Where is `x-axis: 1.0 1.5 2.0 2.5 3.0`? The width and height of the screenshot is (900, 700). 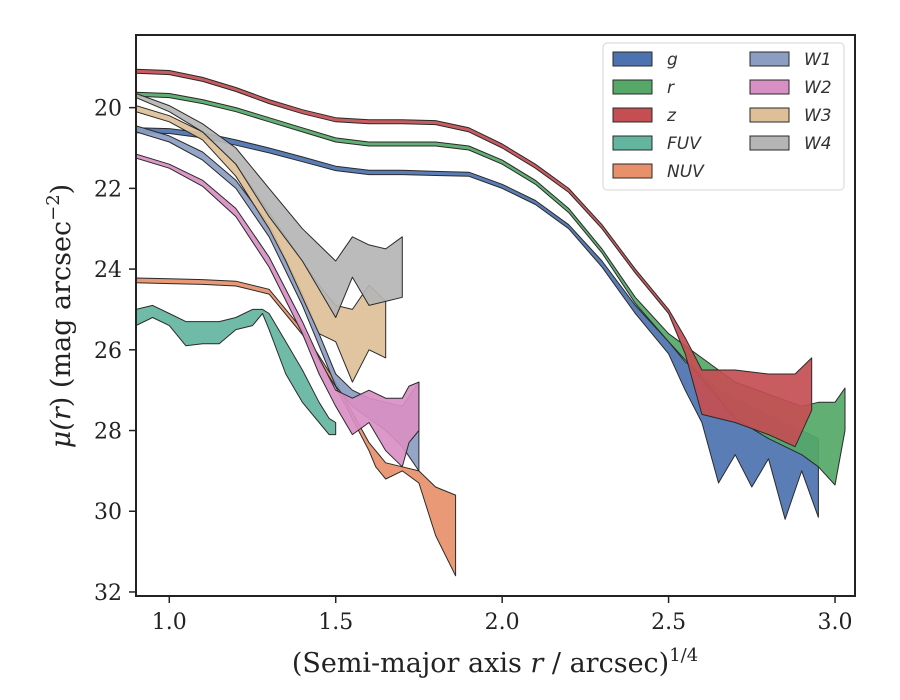
x-axis: 1.0 1.5 2.0 2.5 3.0 is located at coordinates (502, 615).